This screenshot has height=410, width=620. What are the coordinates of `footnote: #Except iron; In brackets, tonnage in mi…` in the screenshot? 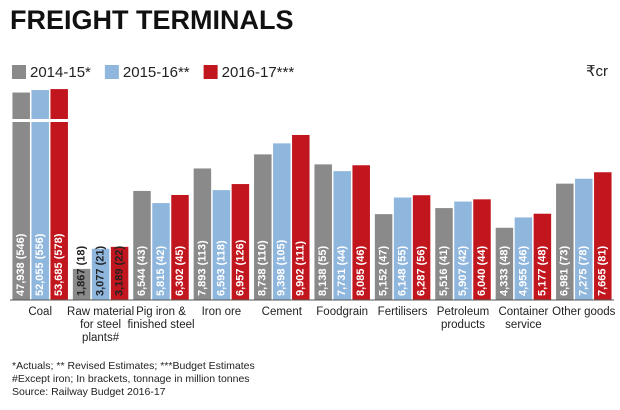 It's located at (131, 379).